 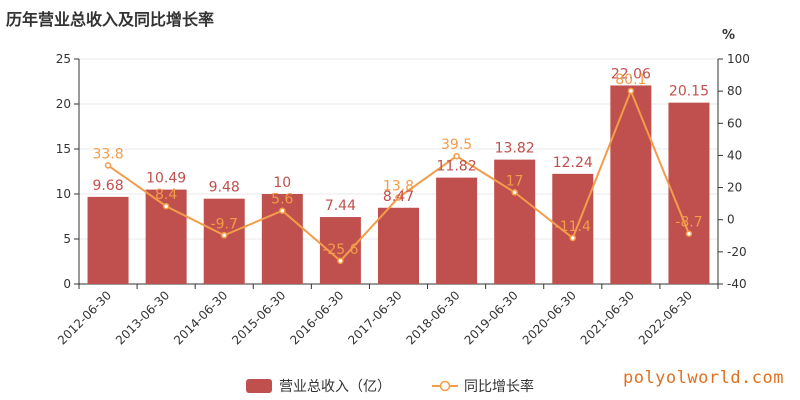 I want to click on x-tick-label: 2019-06-30, so click(x=491, y=317).